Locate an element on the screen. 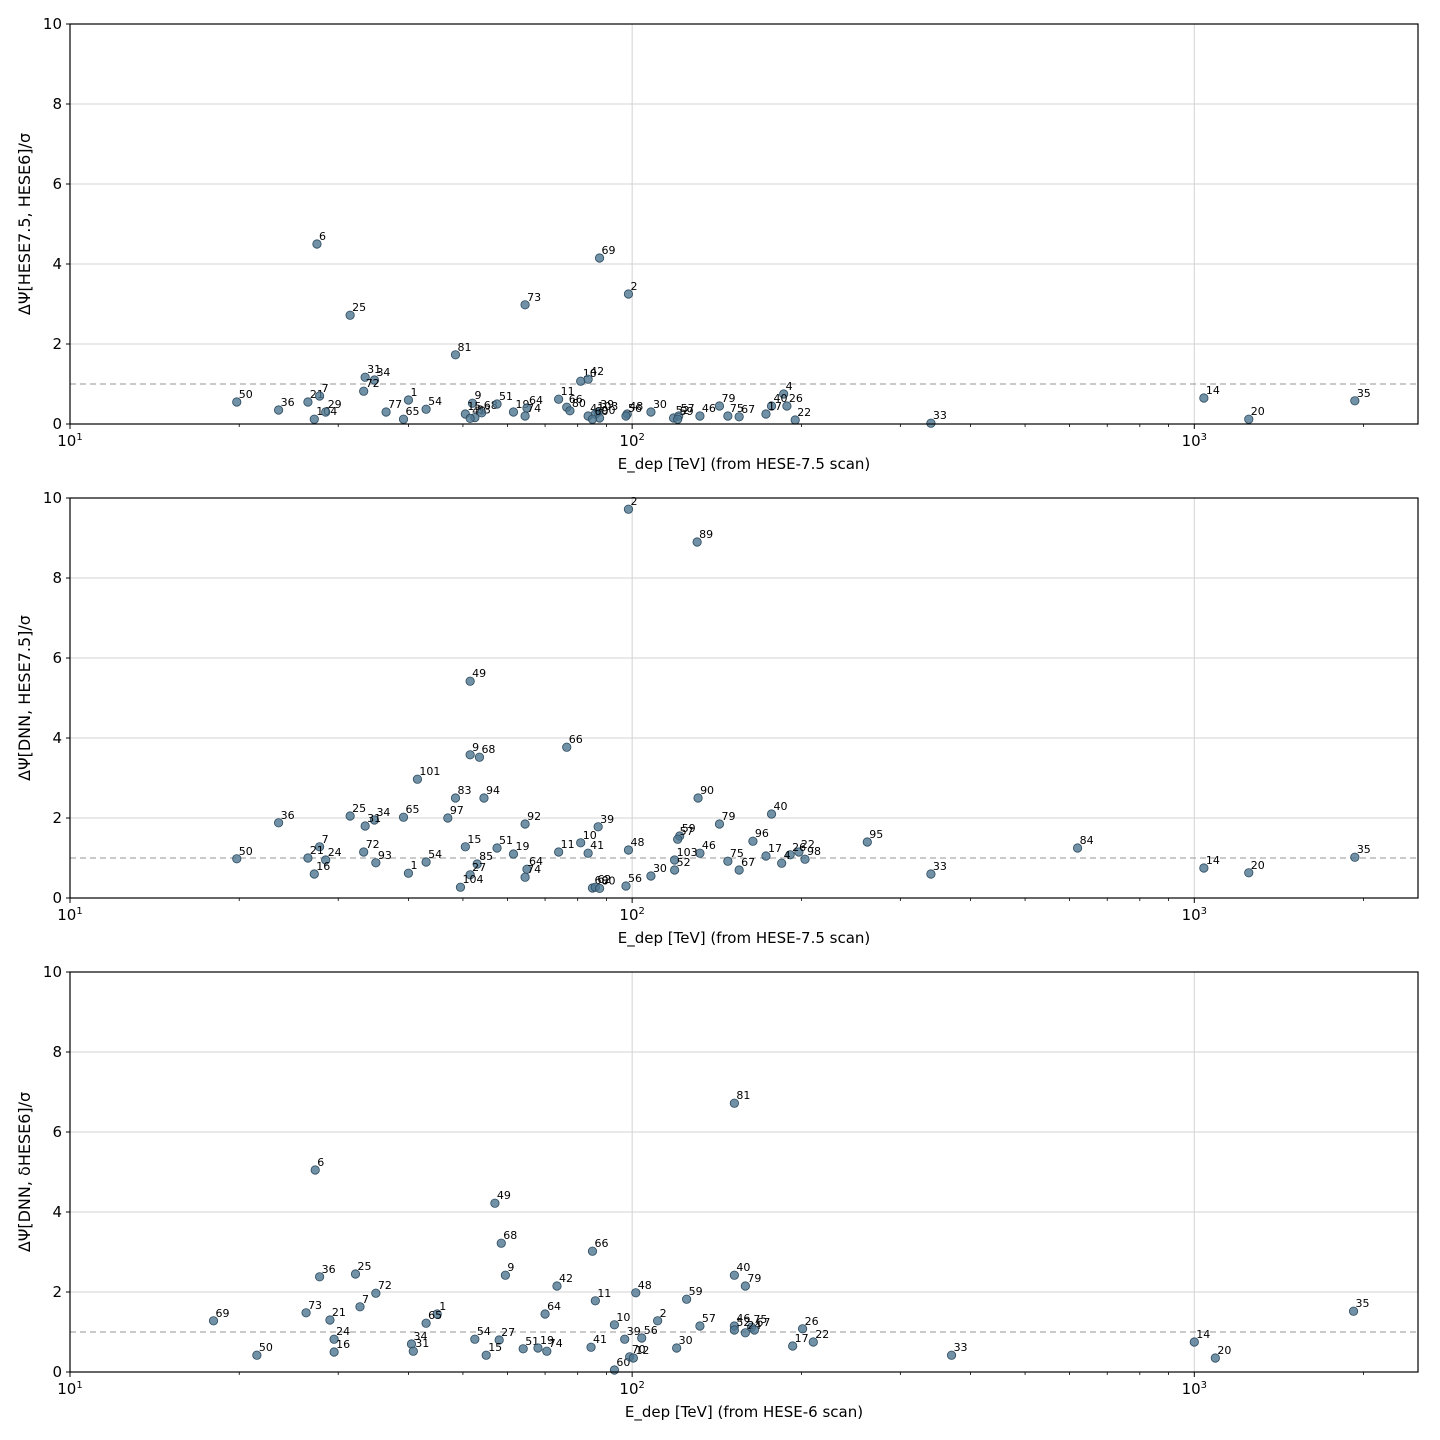  data-point-label: 31 is located at coordinates (374, 369).